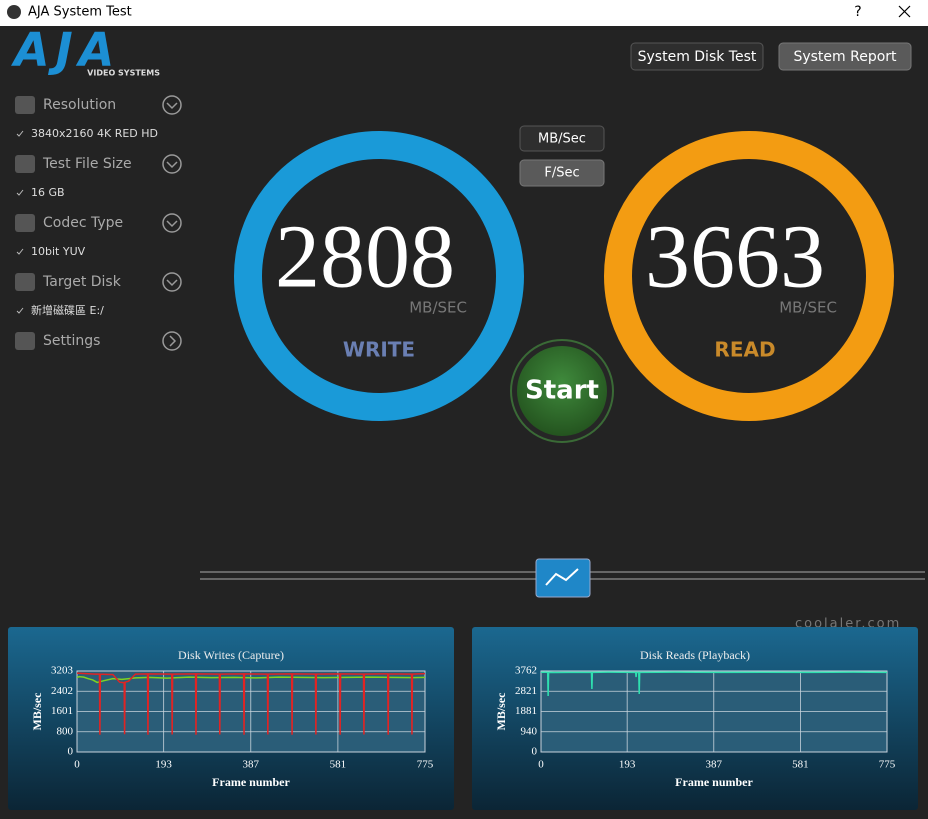  I want to click on start-button, so click(562, 391).